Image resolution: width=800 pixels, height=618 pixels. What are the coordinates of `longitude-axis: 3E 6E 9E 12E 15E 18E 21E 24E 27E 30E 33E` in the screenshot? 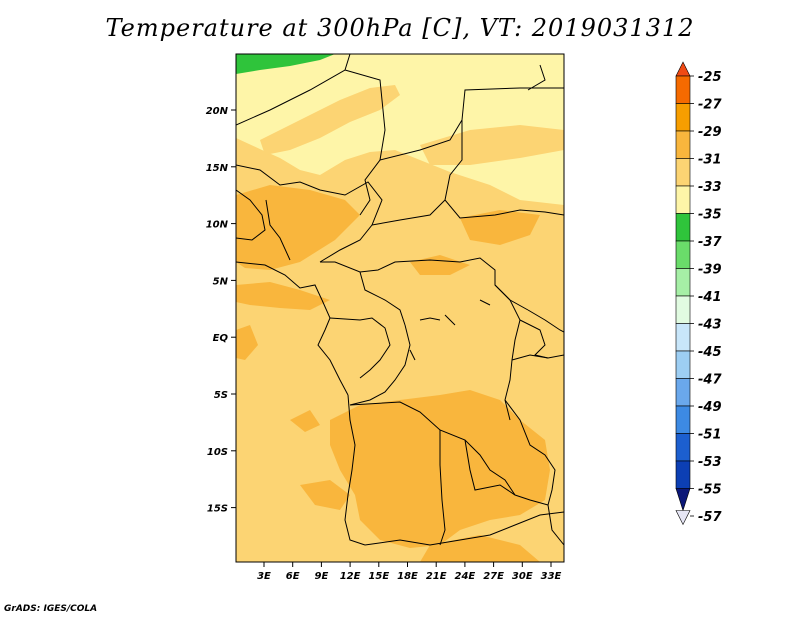 It's located at (409, 572).